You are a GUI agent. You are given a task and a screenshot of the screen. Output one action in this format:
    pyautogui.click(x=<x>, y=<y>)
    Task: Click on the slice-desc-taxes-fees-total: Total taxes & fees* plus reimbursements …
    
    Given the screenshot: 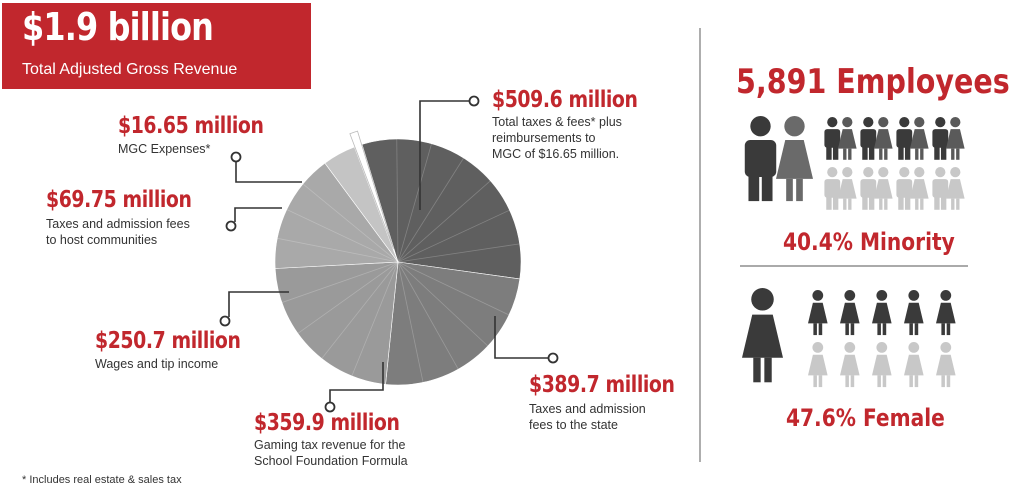 What is the action you would take?
    pyautogui.click(x=557, y=138)
    